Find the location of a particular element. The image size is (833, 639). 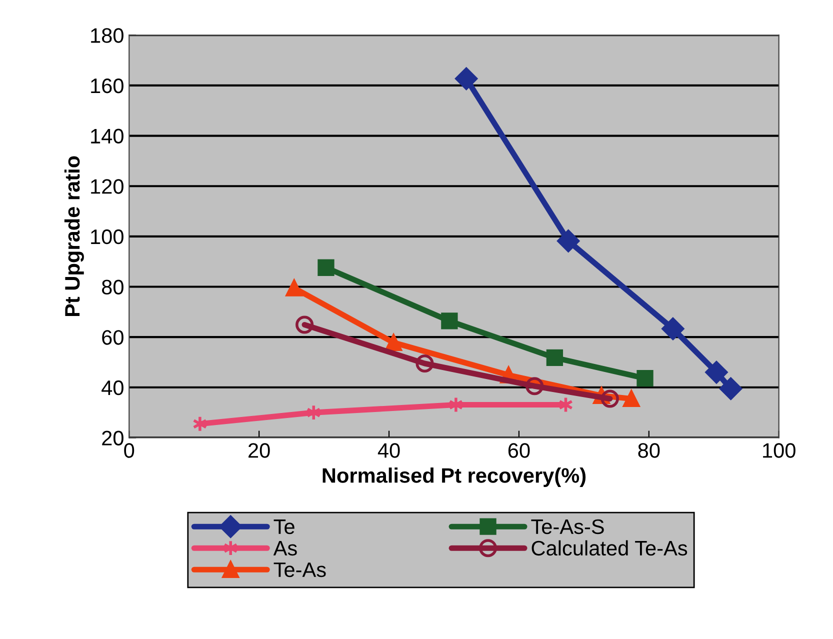

x-tick-label: 80 is located at coordinates (649, 450).